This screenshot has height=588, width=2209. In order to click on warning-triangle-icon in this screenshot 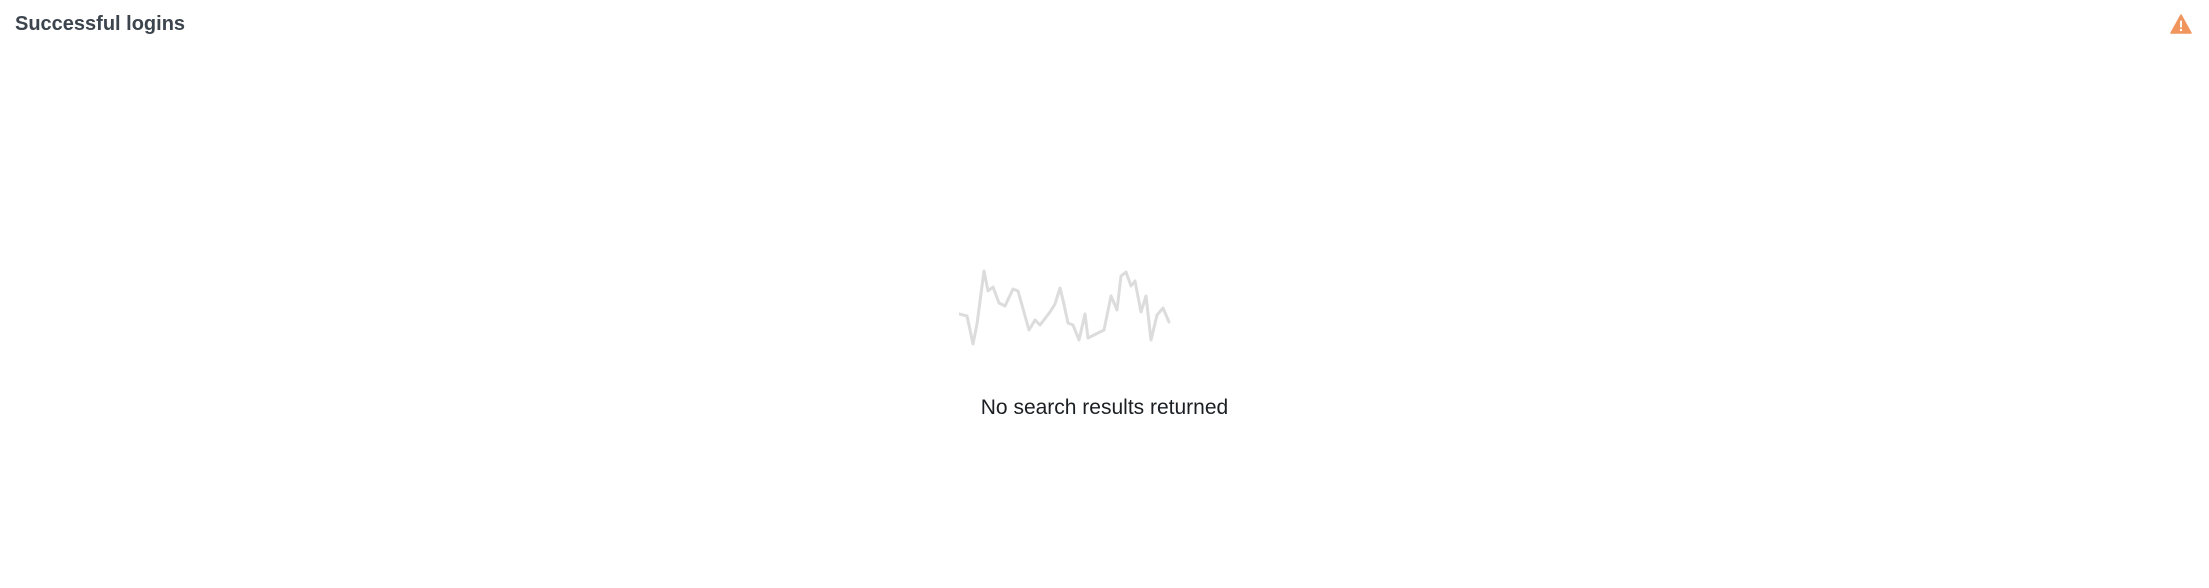, I will do `click(2181, 24)`.